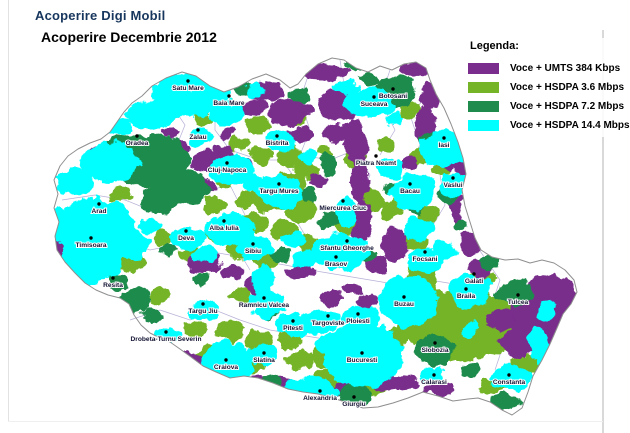  I want to click on city-marker: Craiova, so click(226, 365).